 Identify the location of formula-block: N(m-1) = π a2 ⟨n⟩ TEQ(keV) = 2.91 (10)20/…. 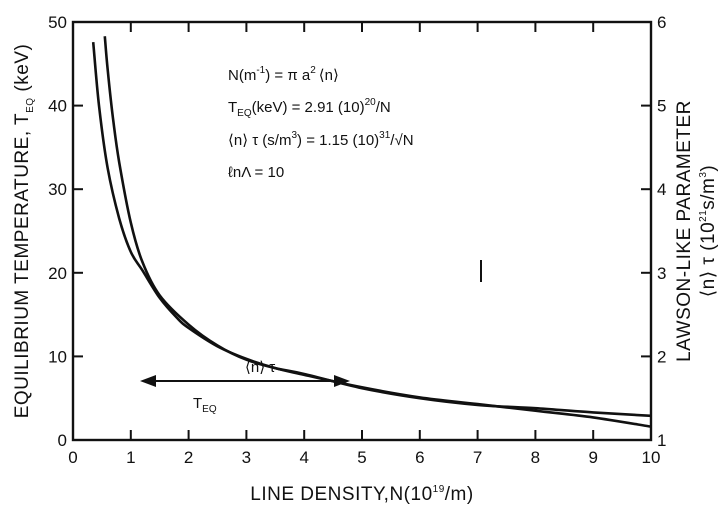
(321, 123).